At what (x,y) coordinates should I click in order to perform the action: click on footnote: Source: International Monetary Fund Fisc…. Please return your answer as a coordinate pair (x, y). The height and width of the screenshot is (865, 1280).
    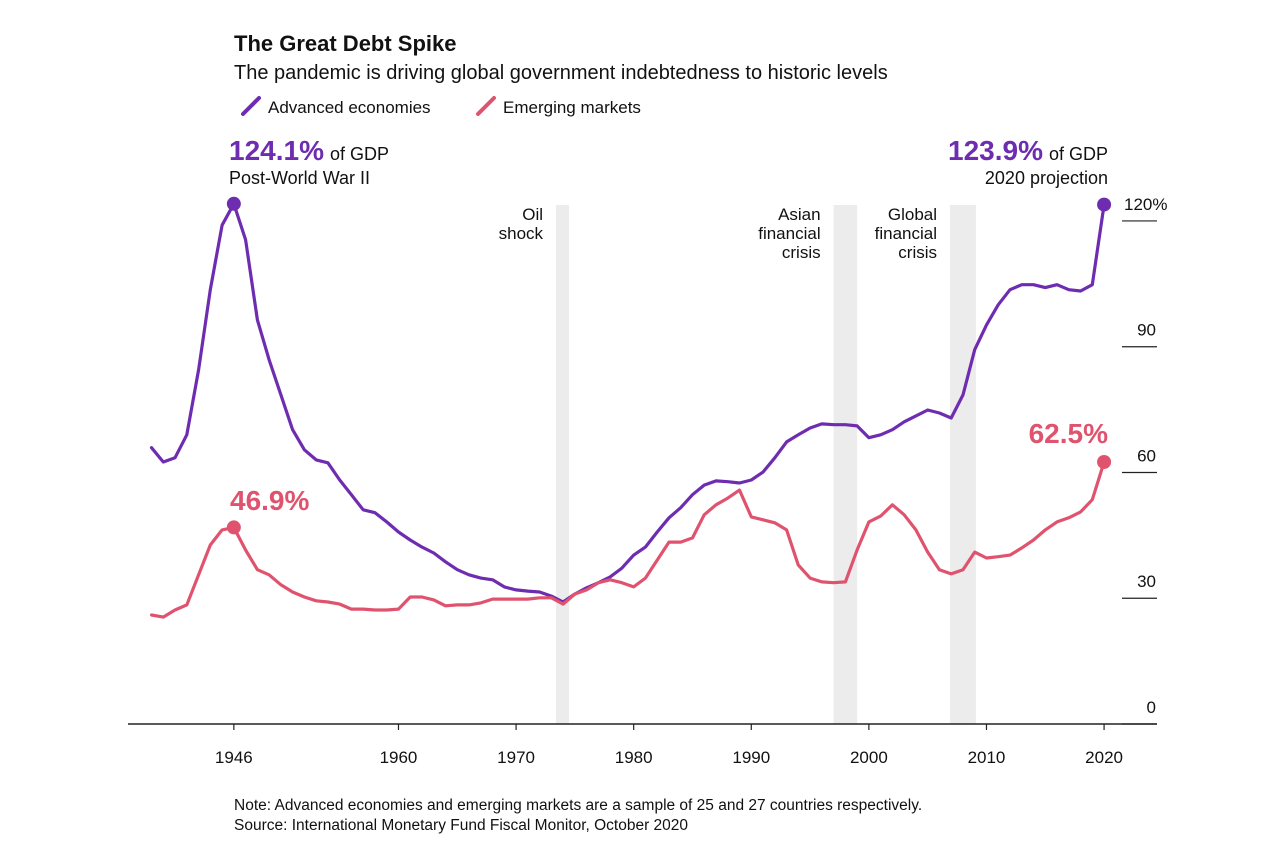
    Looking at the image, I should click on (461, 825).